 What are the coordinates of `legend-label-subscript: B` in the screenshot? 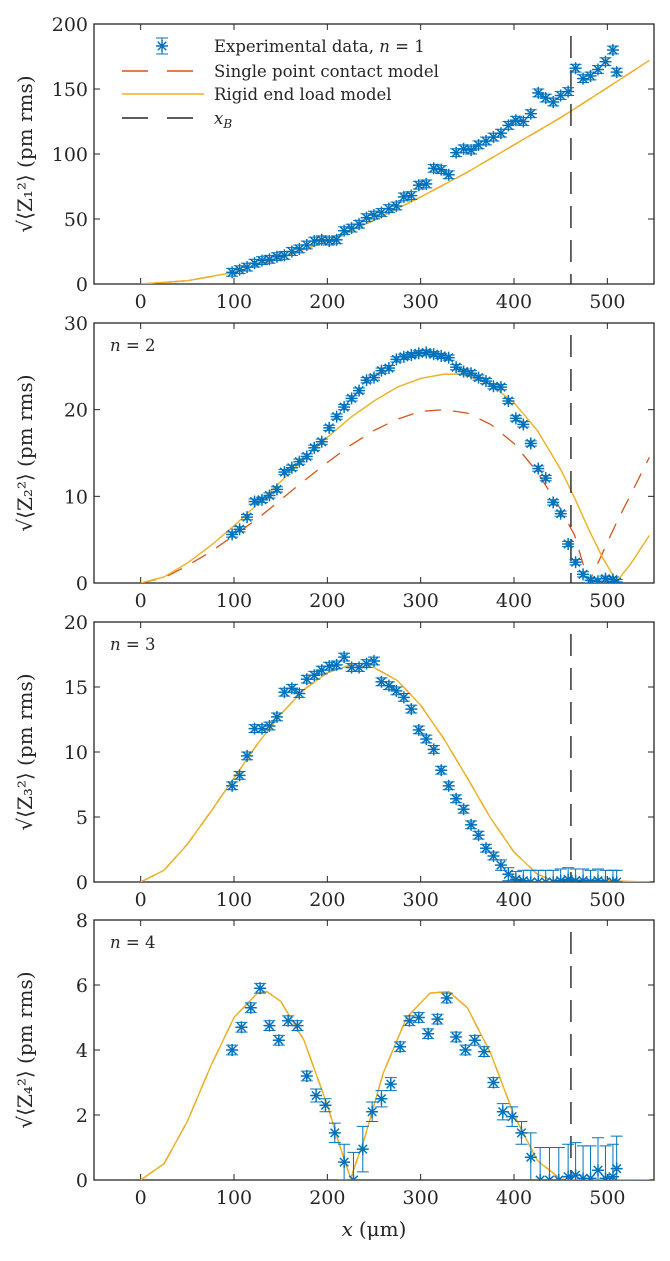 It's located at (227, 124).